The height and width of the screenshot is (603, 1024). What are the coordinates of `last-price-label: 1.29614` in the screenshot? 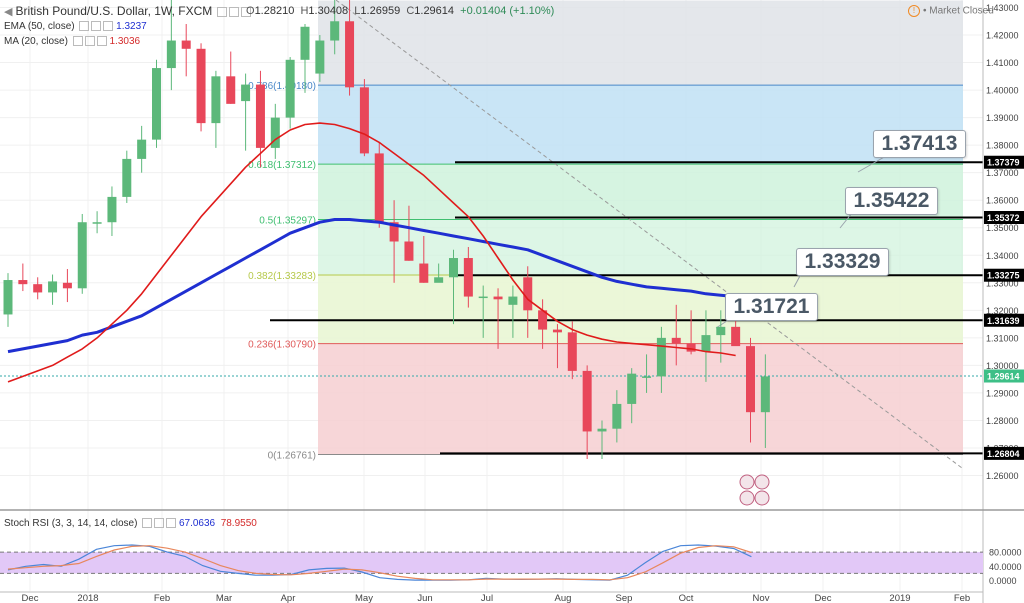 It's located at (1003, 377).